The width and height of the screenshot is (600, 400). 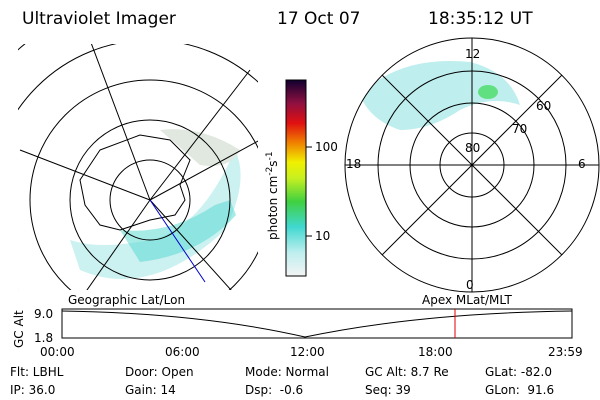 What do you see at coordinates (480, 19) in the screenshot?
I see `time: 18:35:12 UT` at bounding box center [480, 19].